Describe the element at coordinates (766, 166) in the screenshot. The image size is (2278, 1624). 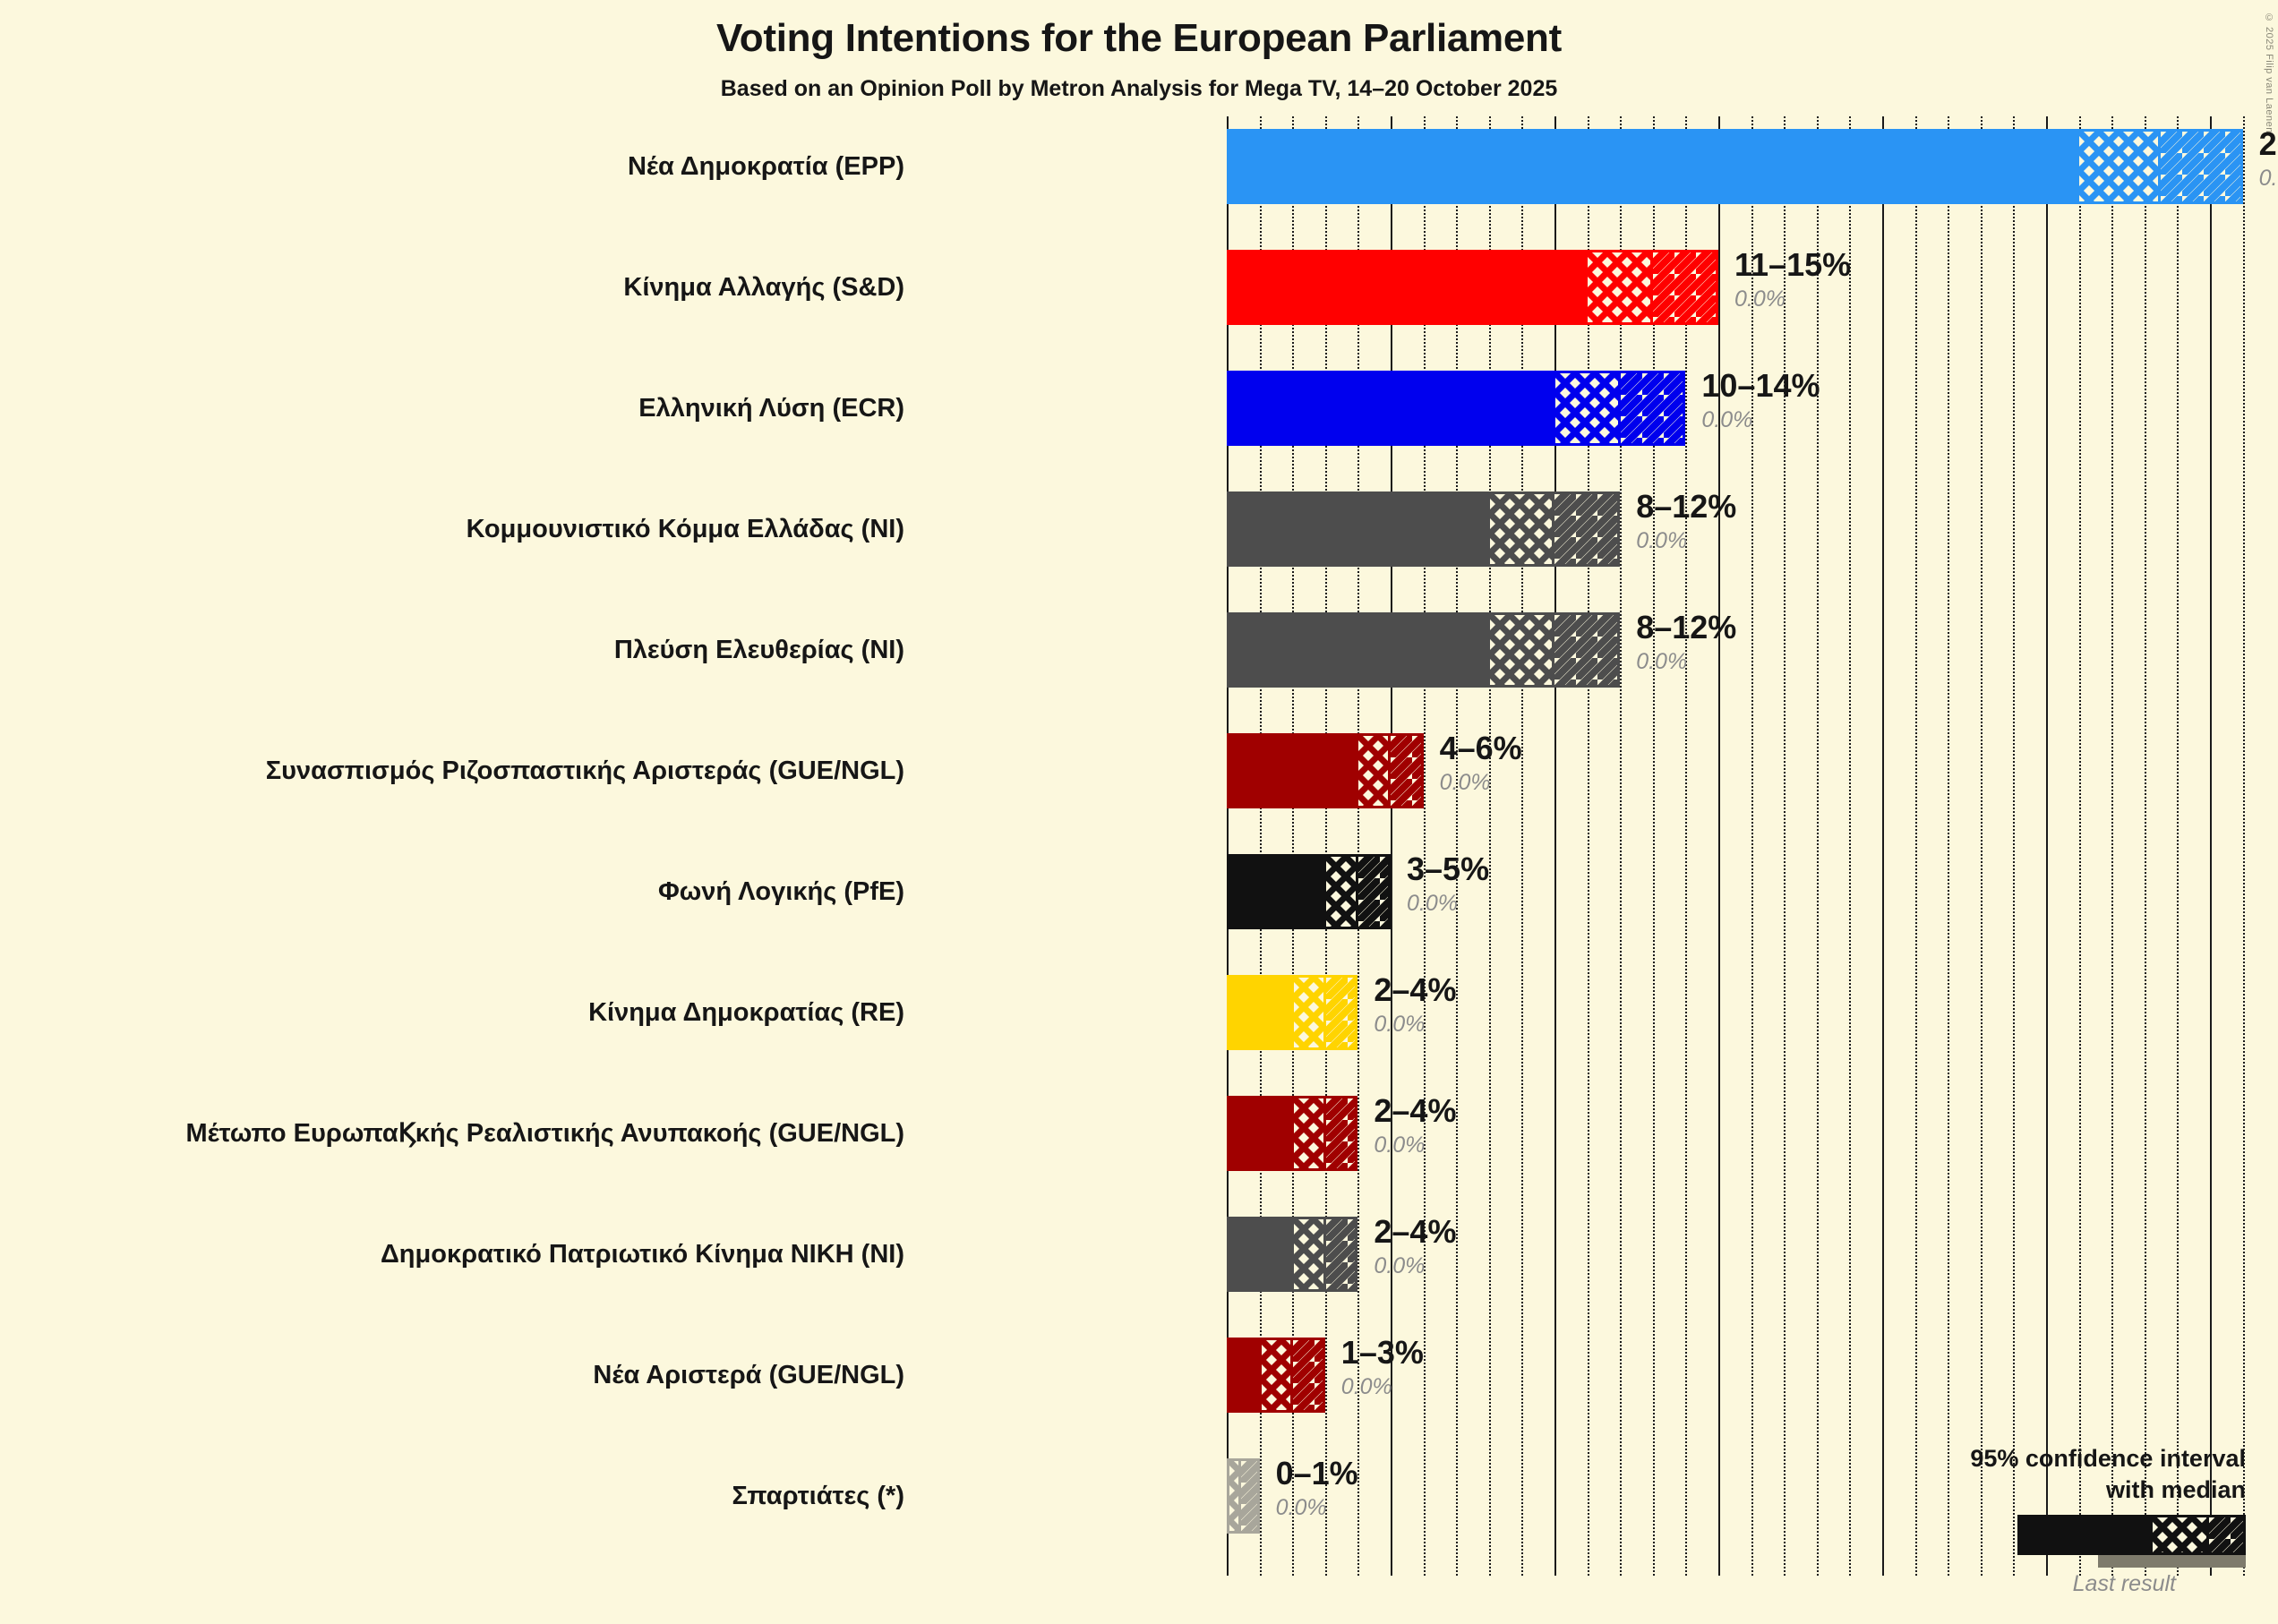
I see `party-label: Nέα Δημοκρατία (EPP)` at that location.